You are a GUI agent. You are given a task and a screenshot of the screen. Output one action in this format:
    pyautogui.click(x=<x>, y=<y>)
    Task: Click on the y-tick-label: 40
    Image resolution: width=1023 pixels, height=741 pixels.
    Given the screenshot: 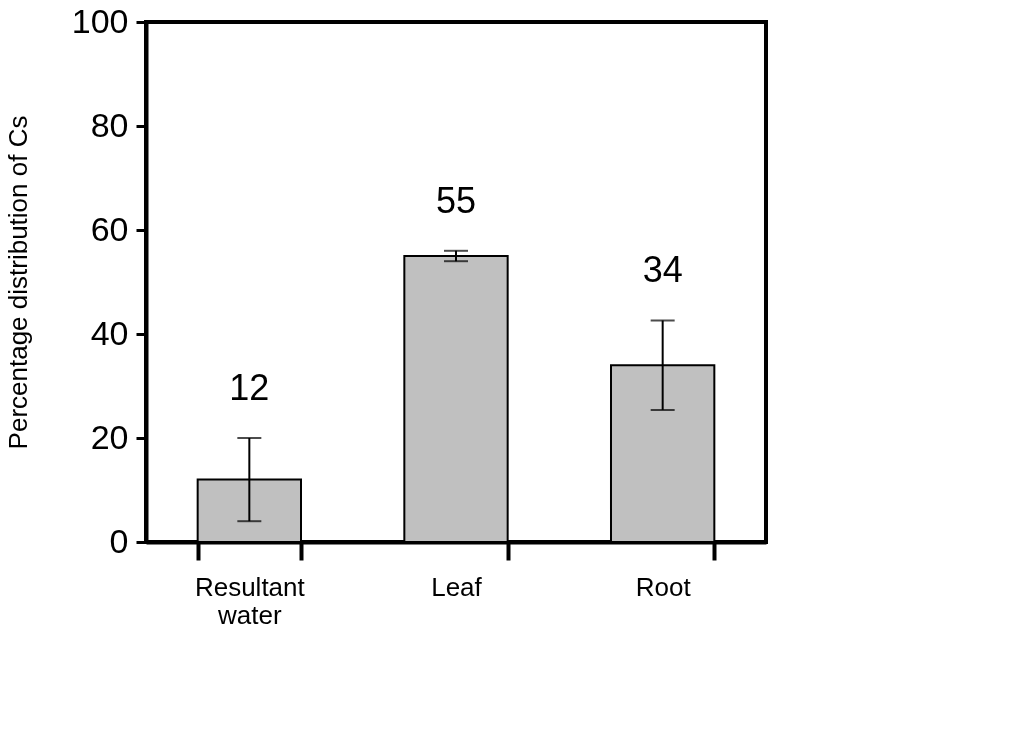 What is the action you would take?
    pyautogui.click(x=109, y=332)
    